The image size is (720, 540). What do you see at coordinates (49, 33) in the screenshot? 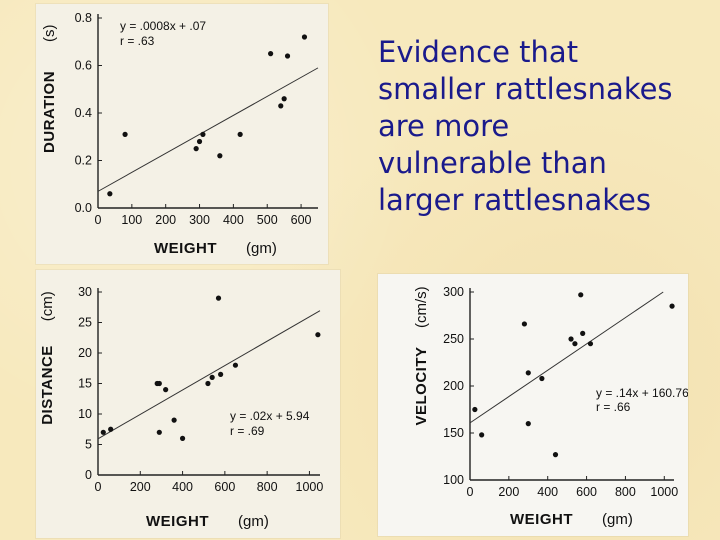
I see `duration-y-axis-unit: (s)` at bounding box center [49, 33].